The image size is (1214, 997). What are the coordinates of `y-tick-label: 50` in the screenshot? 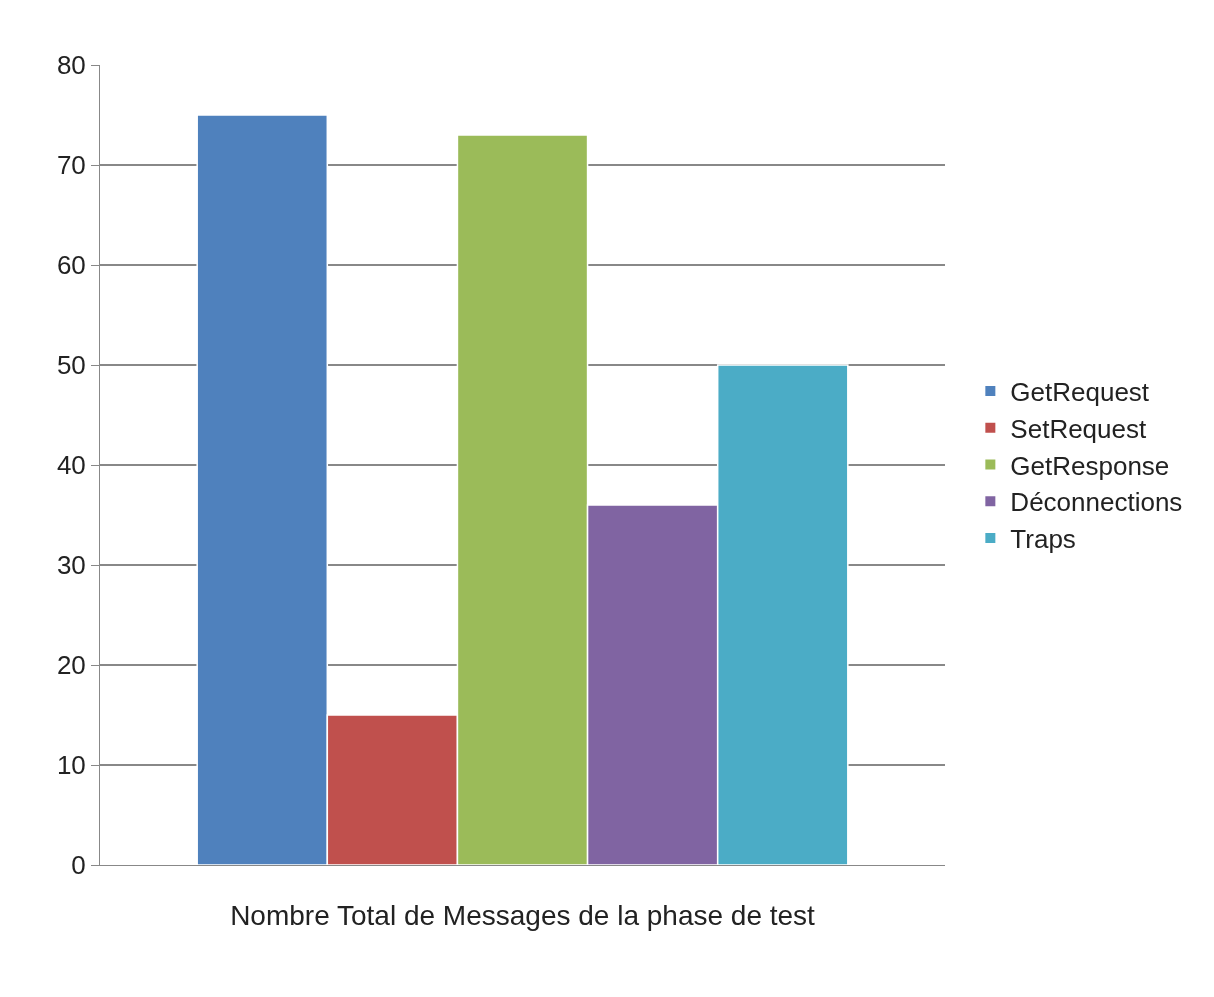 It's located at (71, 365).